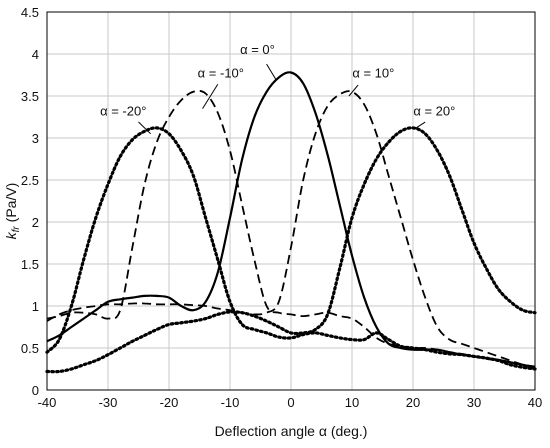  I want to click on x-tick-label-5: 10, so click(352, 402).